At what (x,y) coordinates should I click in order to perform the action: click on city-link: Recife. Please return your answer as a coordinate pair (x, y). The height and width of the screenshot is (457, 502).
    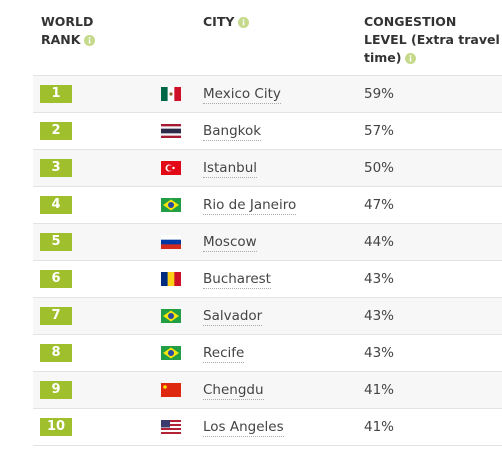
    Looking at the image, I should click on (224, 354).